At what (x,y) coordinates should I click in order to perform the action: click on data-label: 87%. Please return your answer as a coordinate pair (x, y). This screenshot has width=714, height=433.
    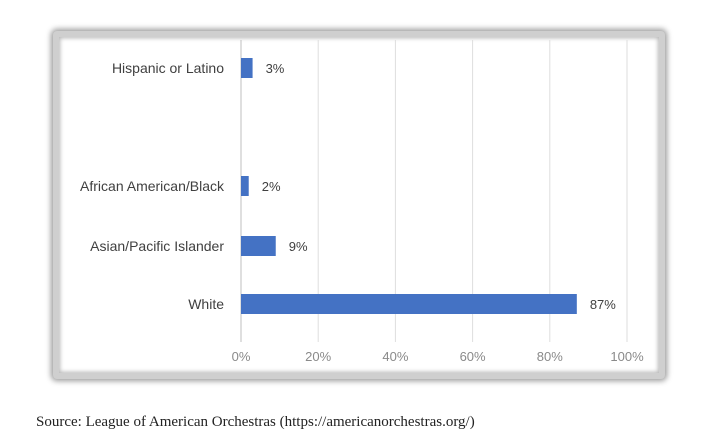
    Looking at the image, I should click on (603, 304).